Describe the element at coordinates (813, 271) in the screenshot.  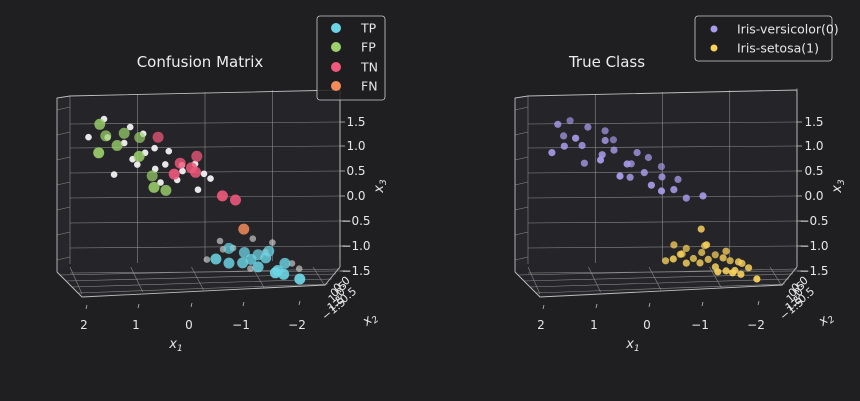
I see `z-tick-label: −1.5` at that location.